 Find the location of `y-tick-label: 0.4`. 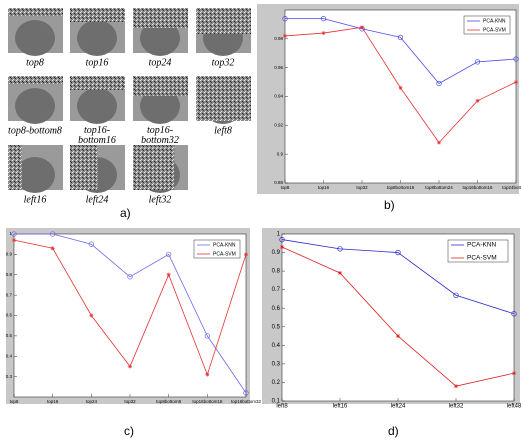

y-tick-label: 0.4 is located at coordinates (276, 346).